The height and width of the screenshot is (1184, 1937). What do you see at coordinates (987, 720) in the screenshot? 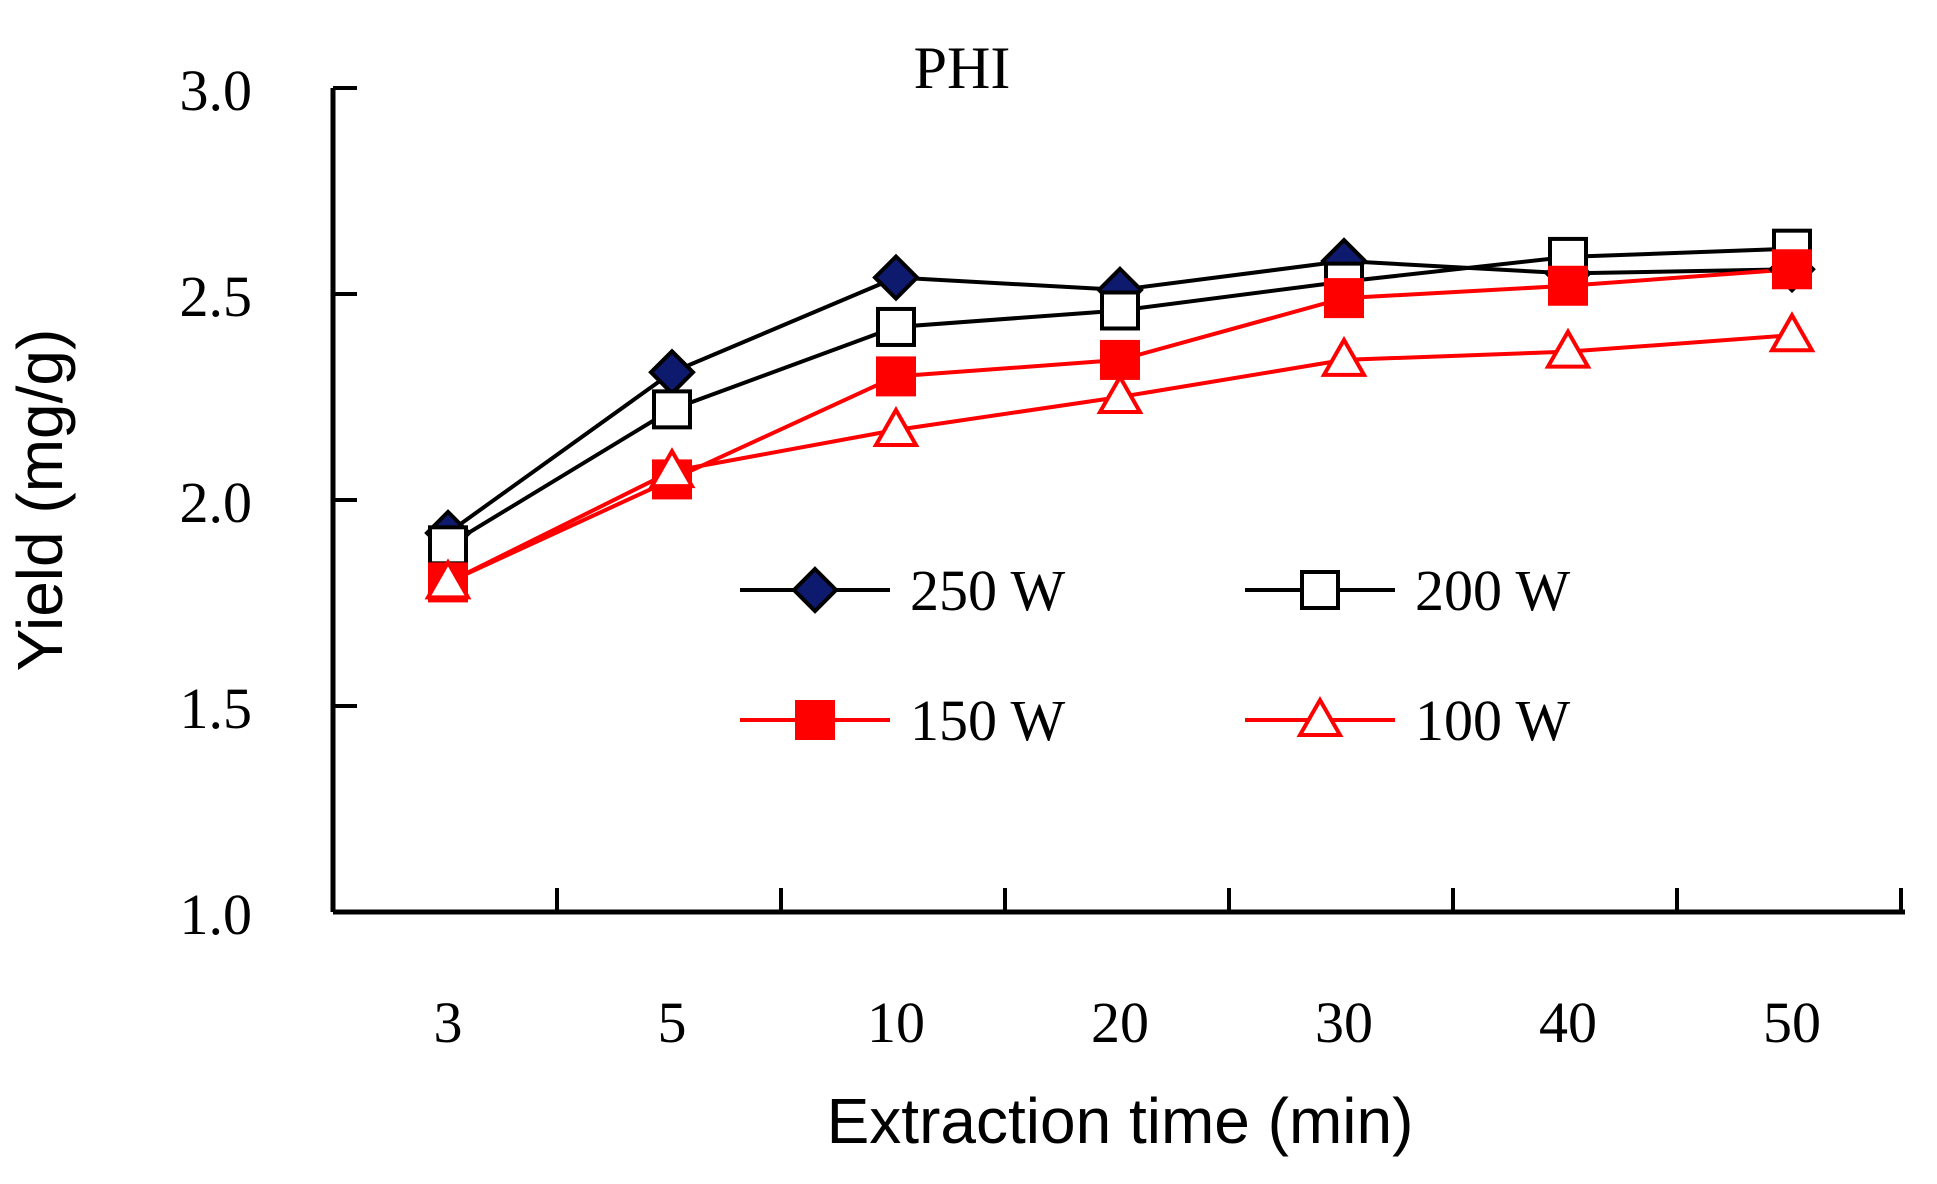
I see `legend-label: 150 W` at bounding box center [987, 720].